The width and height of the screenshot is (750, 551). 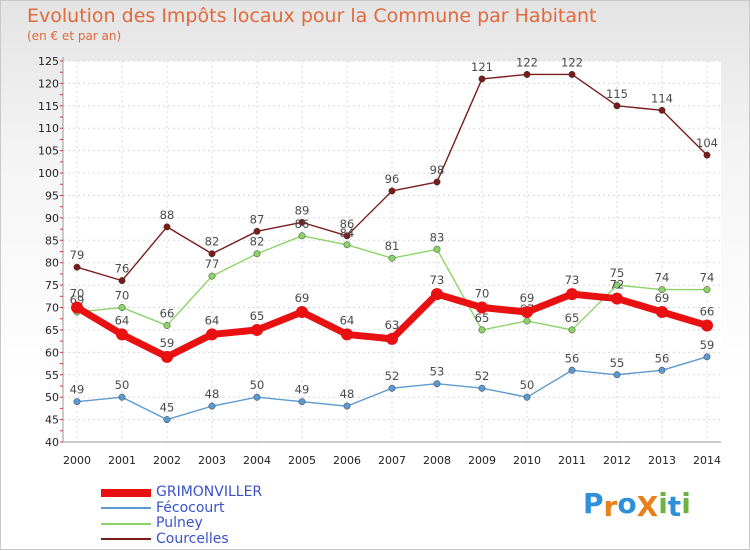 I want to click on logo-letter: i, so click(x=686, y=503).